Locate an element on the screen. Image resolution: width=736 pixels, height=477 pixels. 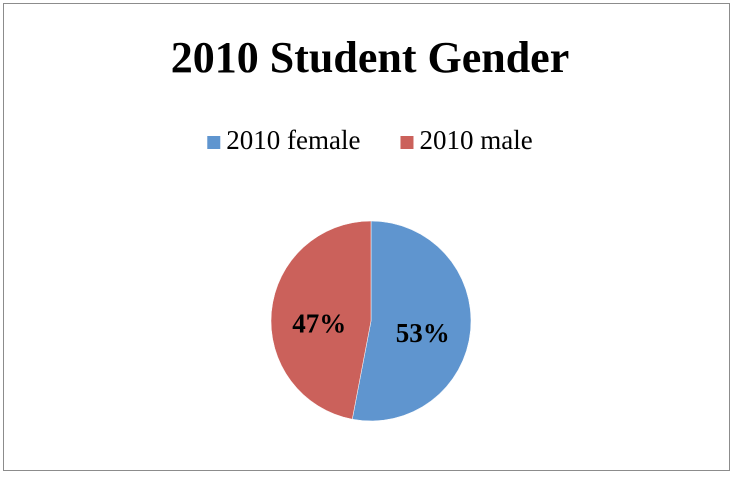
chart-title: 2010 Student Gender is located at coordinates (370, 57).